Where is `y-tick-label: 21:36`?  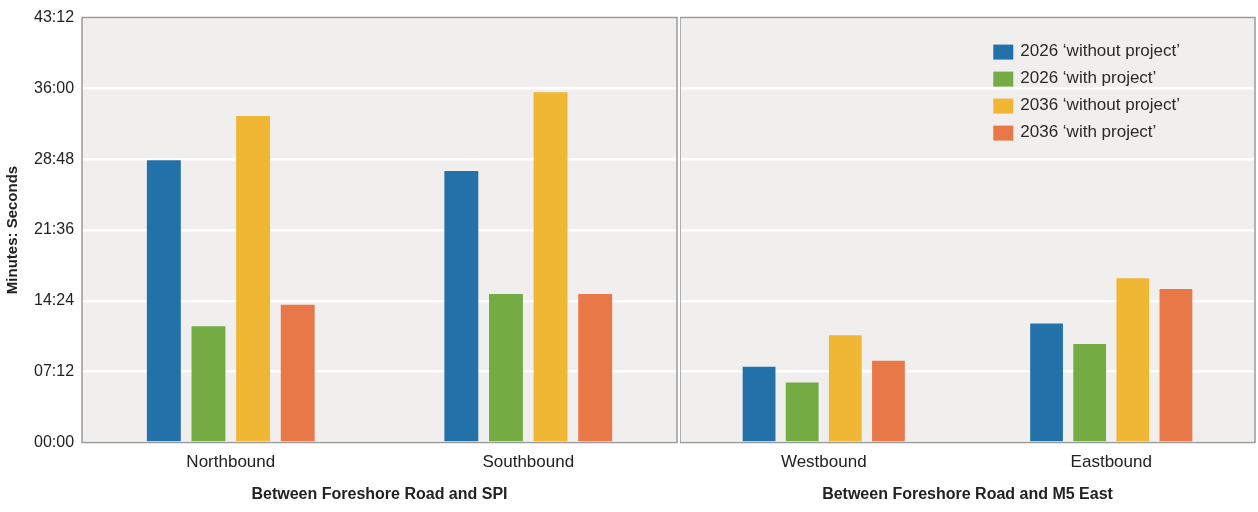
y-tick-label: 21:36 is located at coordinates (54, 229).